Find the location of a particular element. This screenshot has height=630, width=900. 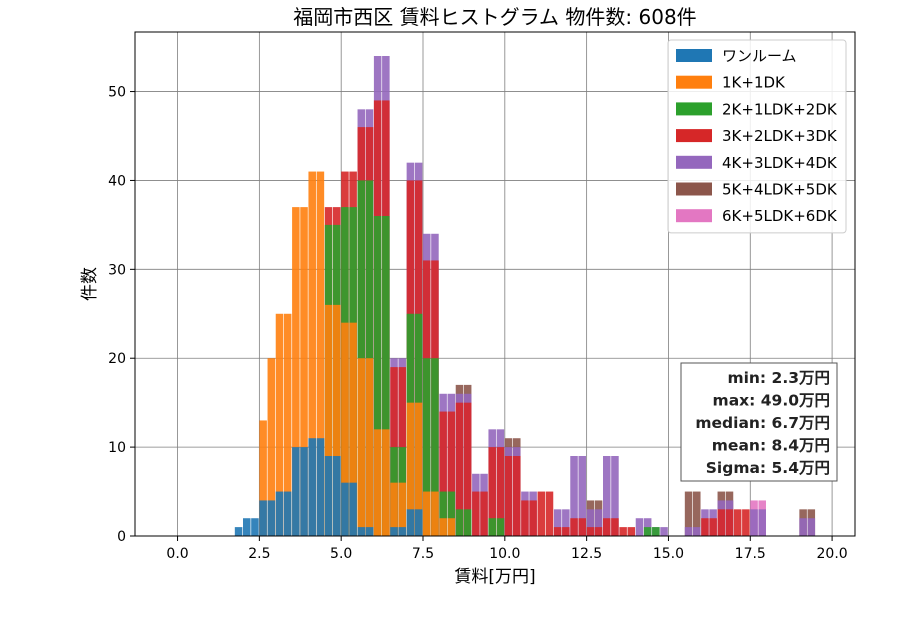

y-tick-label: 40 is located at coordinates (117, 181).